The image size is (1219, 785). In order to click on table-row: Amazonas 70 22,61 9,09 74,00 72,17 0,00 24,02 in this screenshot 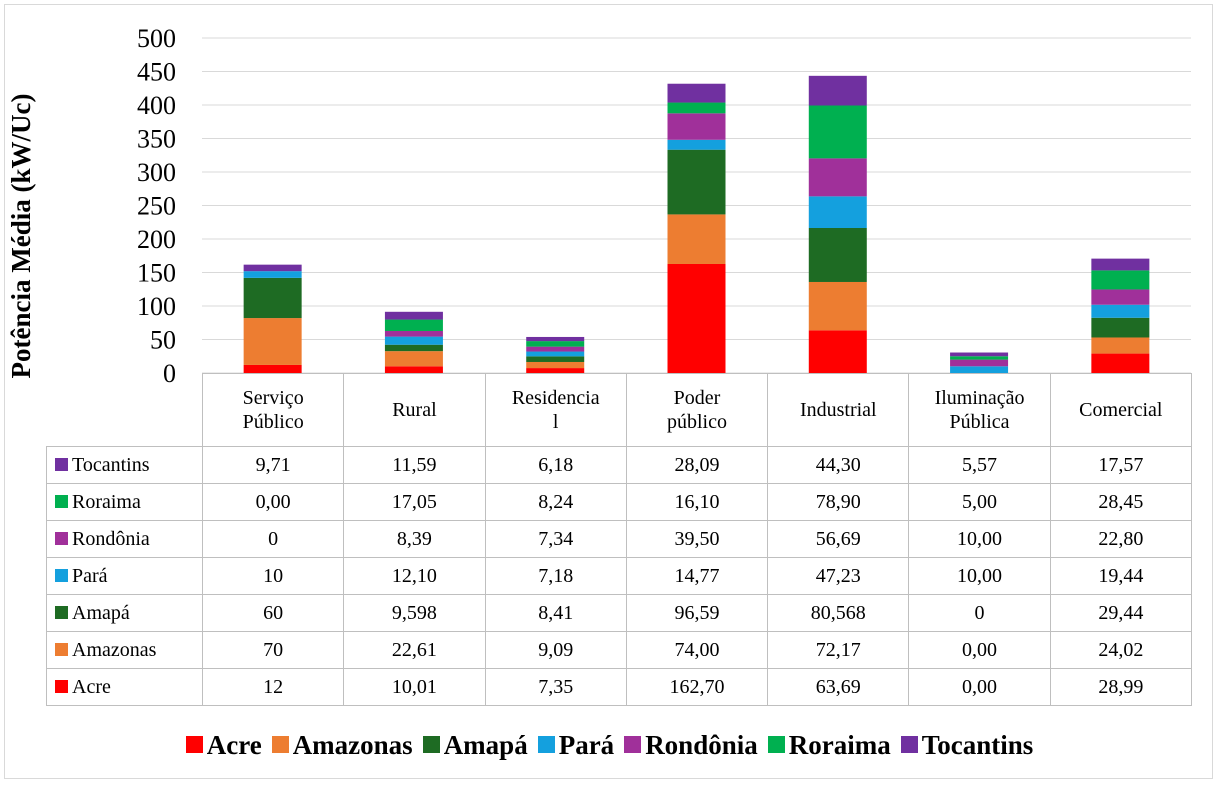, I will do `click(619, 650)`.